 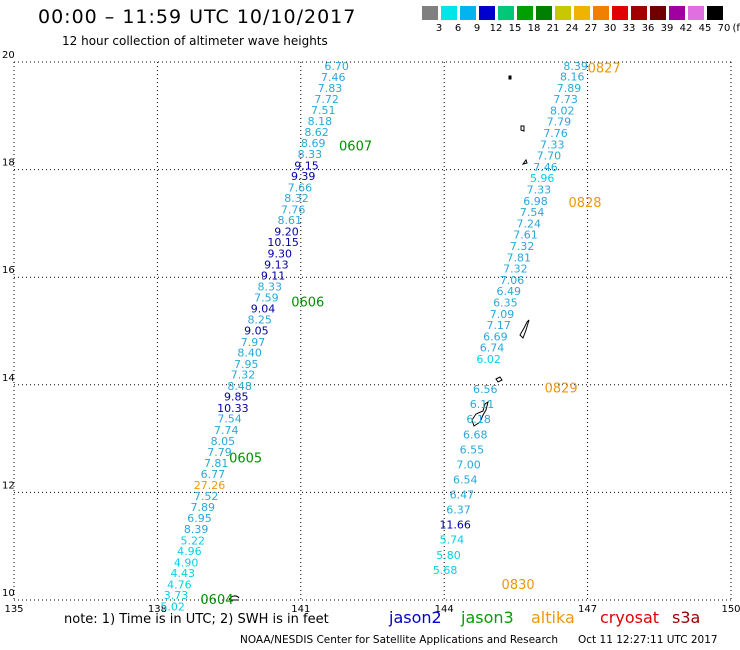 I want to click on wave-height-value: 7.83, so click(x=330, y=88).